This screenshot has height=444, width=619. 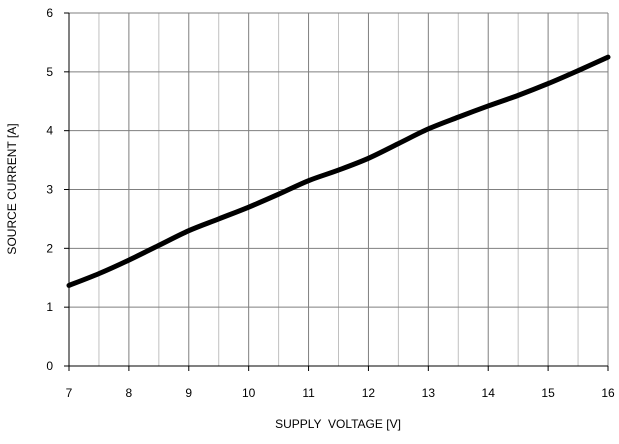 What do you see at coordinates (429, 393) in the screenshot?
I see `x-tick-label: 13` at bounding box center [429, 393].